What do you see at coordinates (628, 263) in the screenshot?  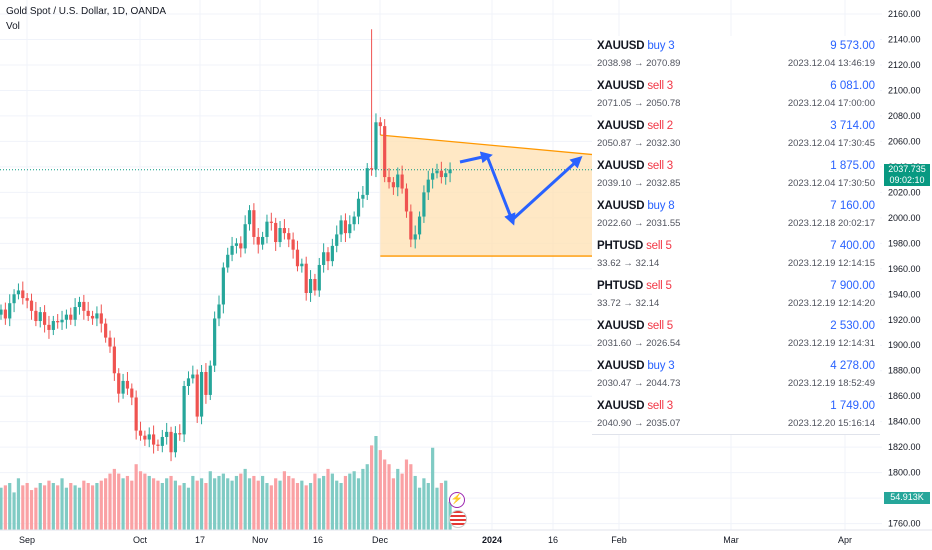 I see `trade-price-range: 33.62 → 32.14` at bounding box center [628, 263].